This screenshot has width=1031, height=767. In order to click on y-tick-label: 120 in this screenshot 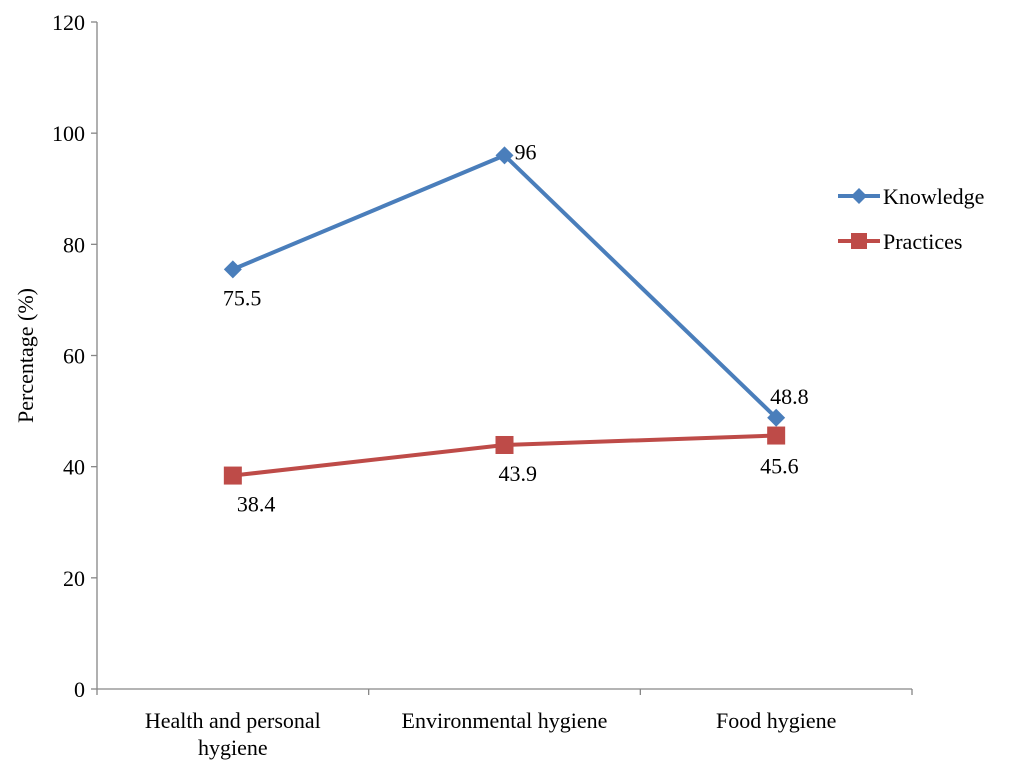, I will do `click(68, 22)`.